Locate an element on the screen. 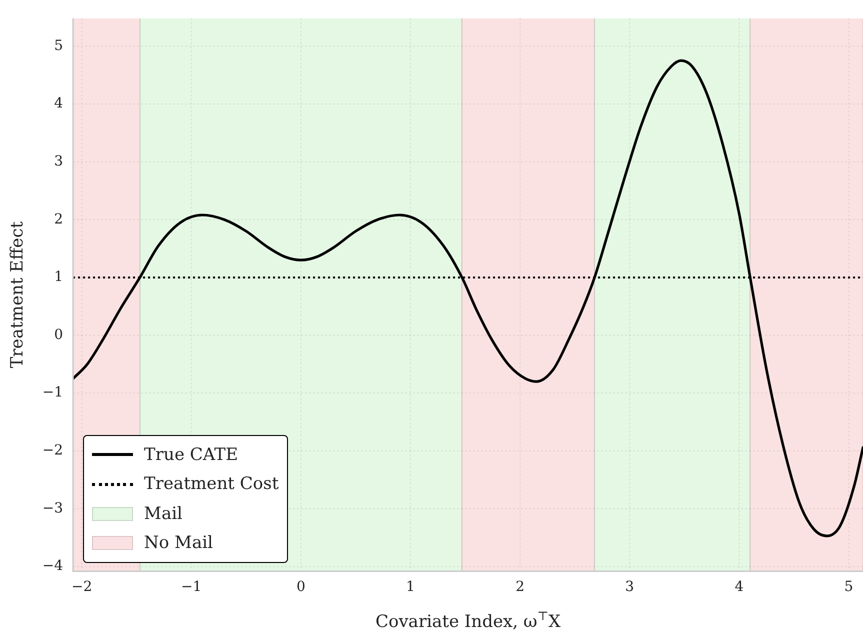 The width and height of the screenshot is (863, 634). y-tick-label: 1 is located at coordinates (59, 277).